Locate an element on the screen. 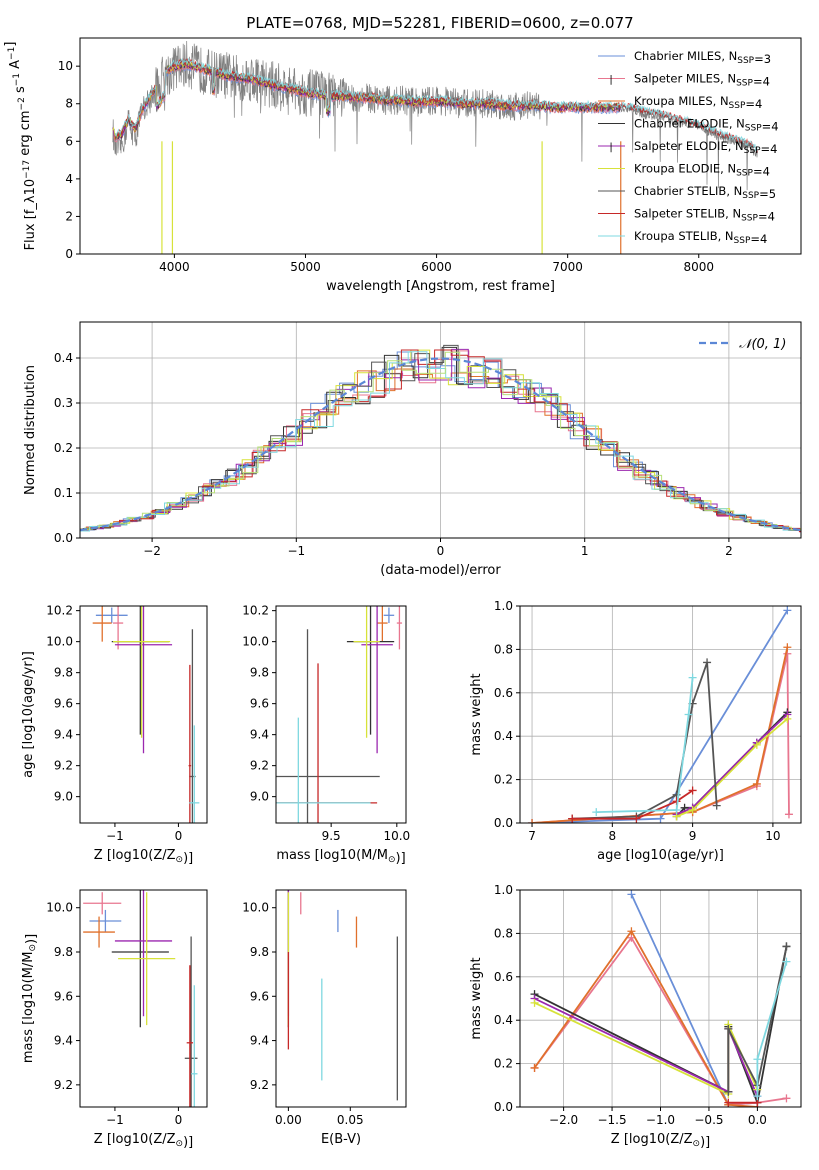  model-spectrum-line is located at coordinates (436, 104).